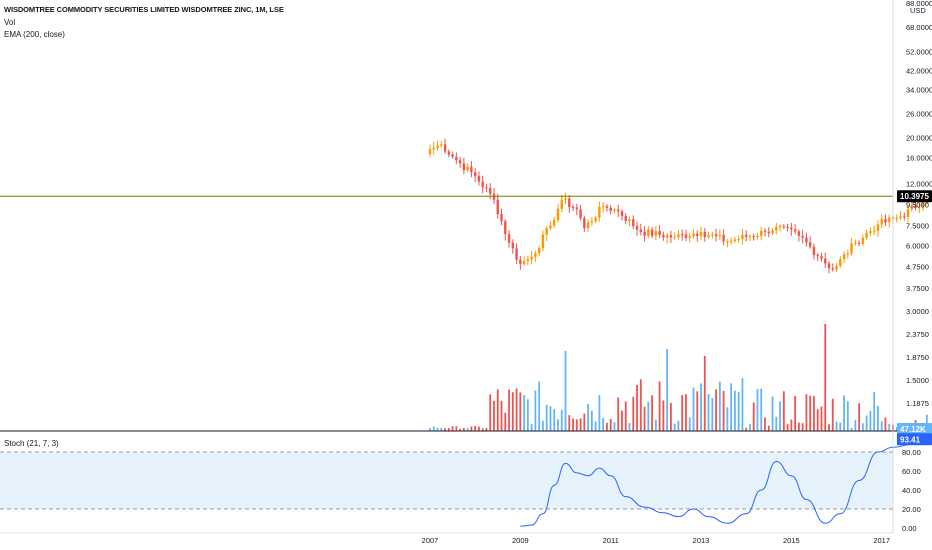 This screenshot has width=932, height=550. I want to click on last-price-tag: 10.3975, so click(914, 196).